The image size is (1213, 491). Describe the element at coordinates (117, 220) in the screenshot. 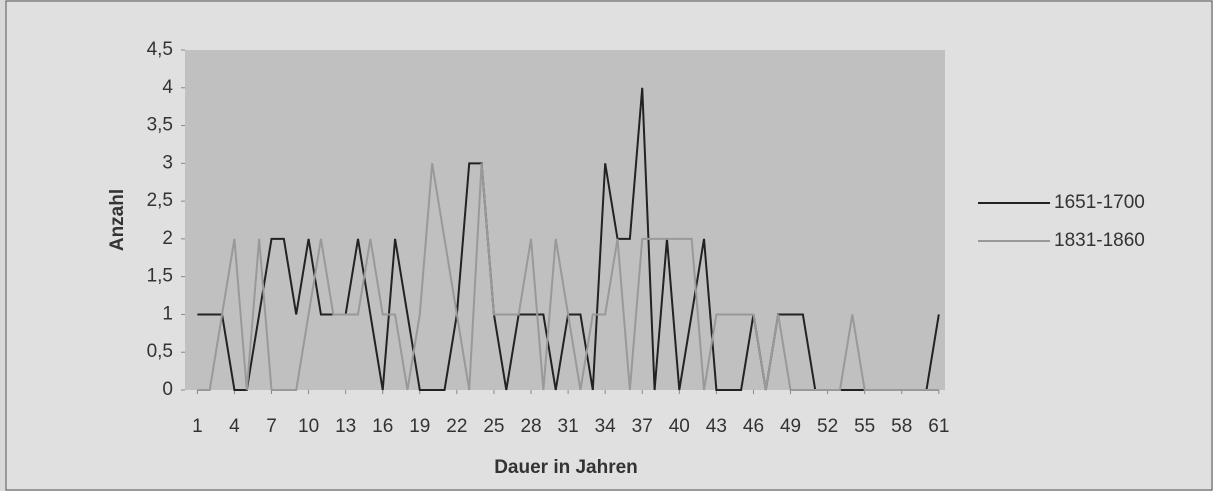

I see `y-axis-title: Anzahl` at that location.